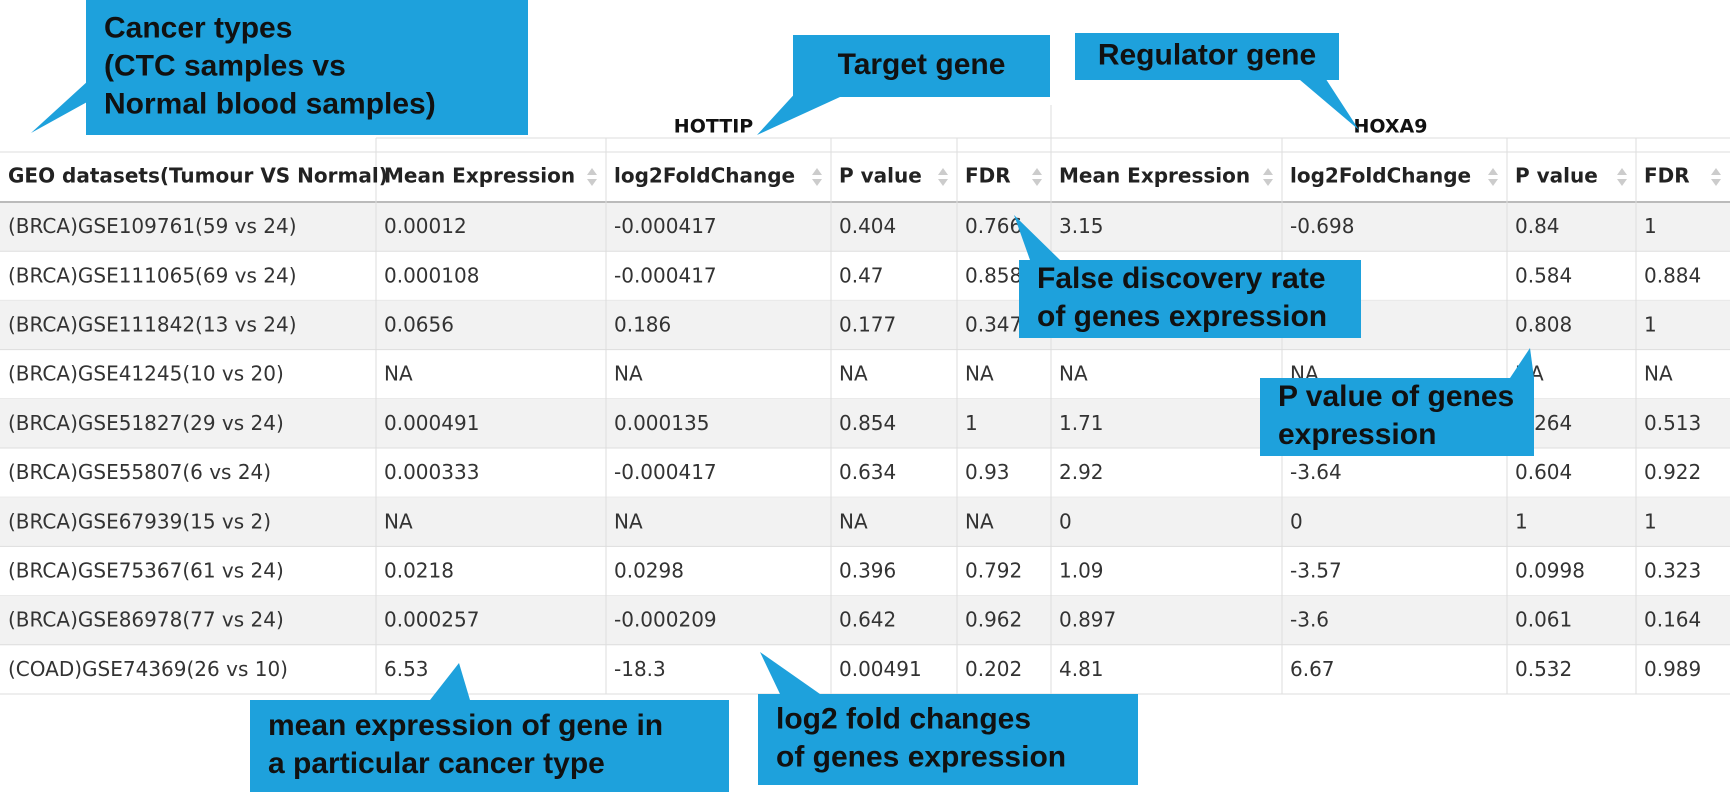  What do you see at coordinates (146, 374) in the screenshot?
I see `table-cell: (BRCA)GSE41245(10 vs 20)` at bounding box center [146, 374].